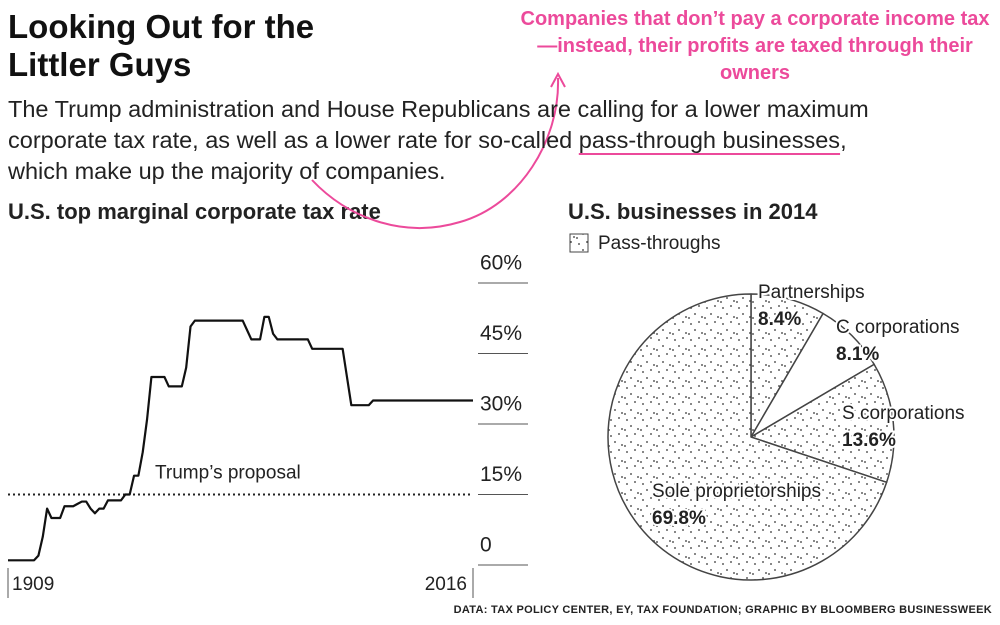  What do you see at coordinates (811, 292) in the screenshot?
I see `slice-label: Partnerships` at bounding box center [811, 292].